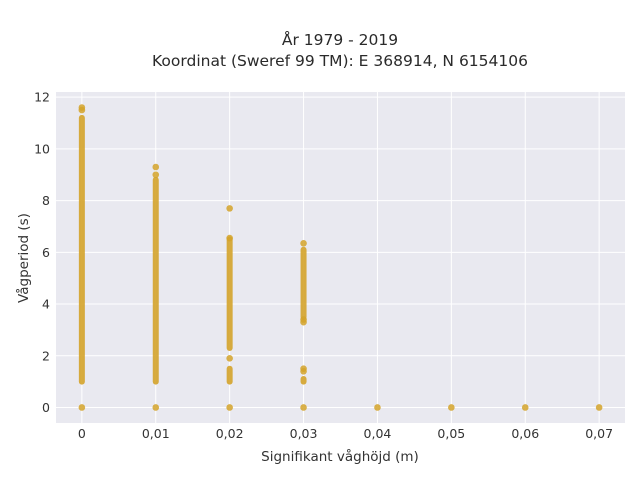 This screenshot has height=480, width=640. What do you see at coordinates (345, 433) in the screenshot?
I see `x-tick-labels: 0 0,01 0,02 0,03 0,04 0,05 0,06 0,07` at bounding box center [345, 433].